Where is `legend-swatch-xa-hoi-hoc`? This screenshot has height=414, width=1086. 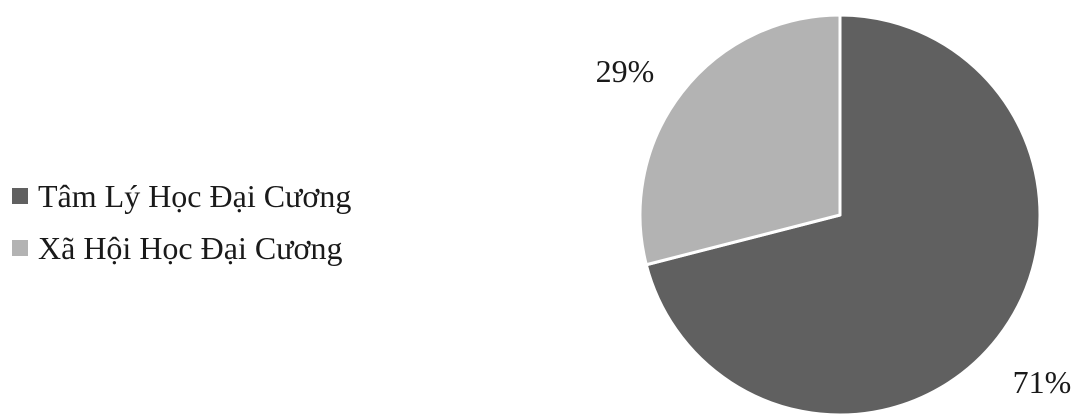
legend-swatch-xa-hoi-hoc is located at coordinates (20, 248).